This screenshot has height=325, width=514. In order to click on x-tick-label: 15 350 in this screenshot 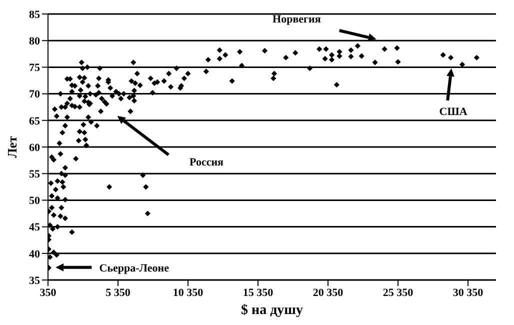, I will do `click(258, 292)`.